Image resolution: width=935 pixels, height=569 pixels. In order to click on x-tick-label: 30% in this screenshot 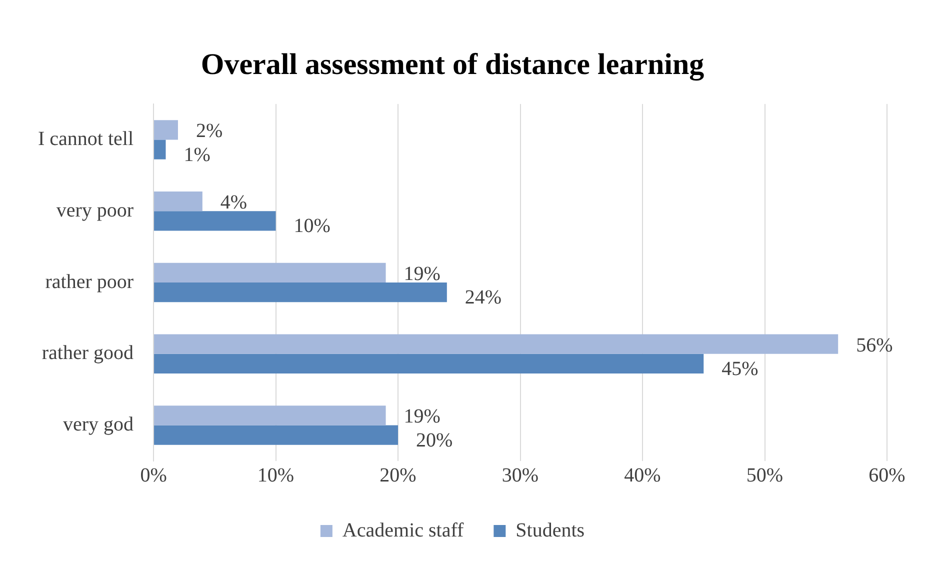, I will do `click(520, 475)`.